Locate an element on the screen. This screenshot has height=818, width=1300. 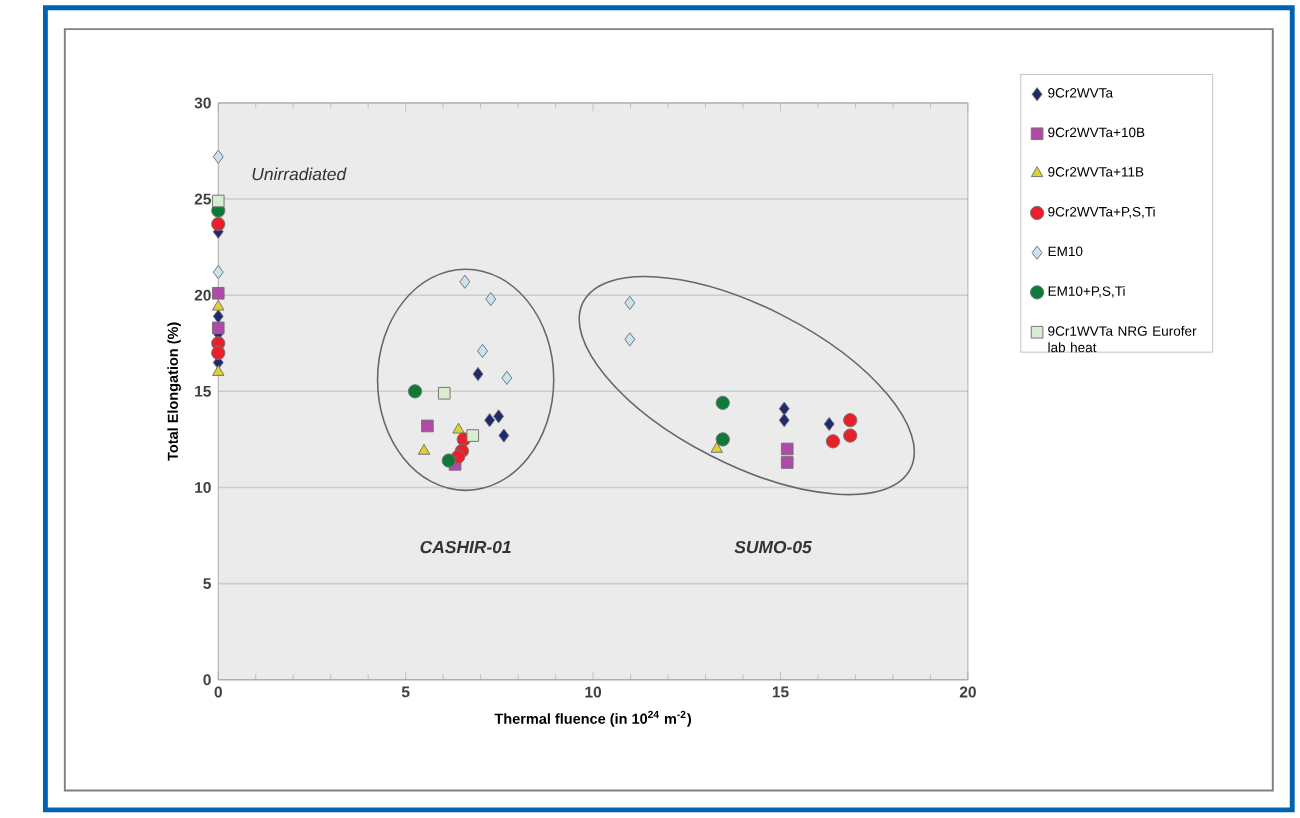
annotation: Unirradiated is located at coordinates (299, 174).